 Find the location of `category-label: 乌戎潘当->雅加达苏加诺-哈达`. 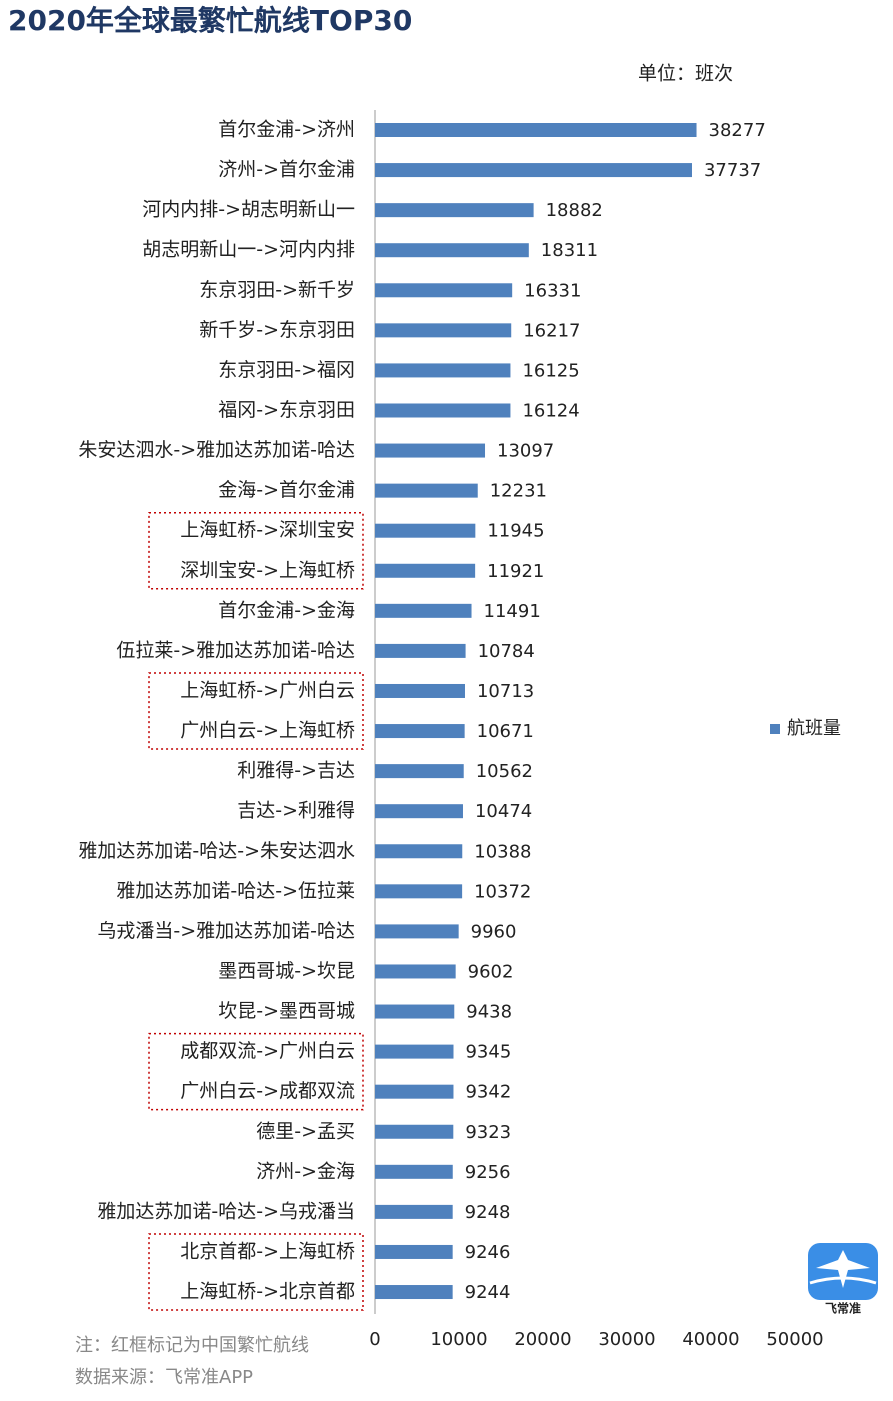

category-label: 乌戎潘当->雅加达苏加诺-哈达 is located at coordinates (226, 931).